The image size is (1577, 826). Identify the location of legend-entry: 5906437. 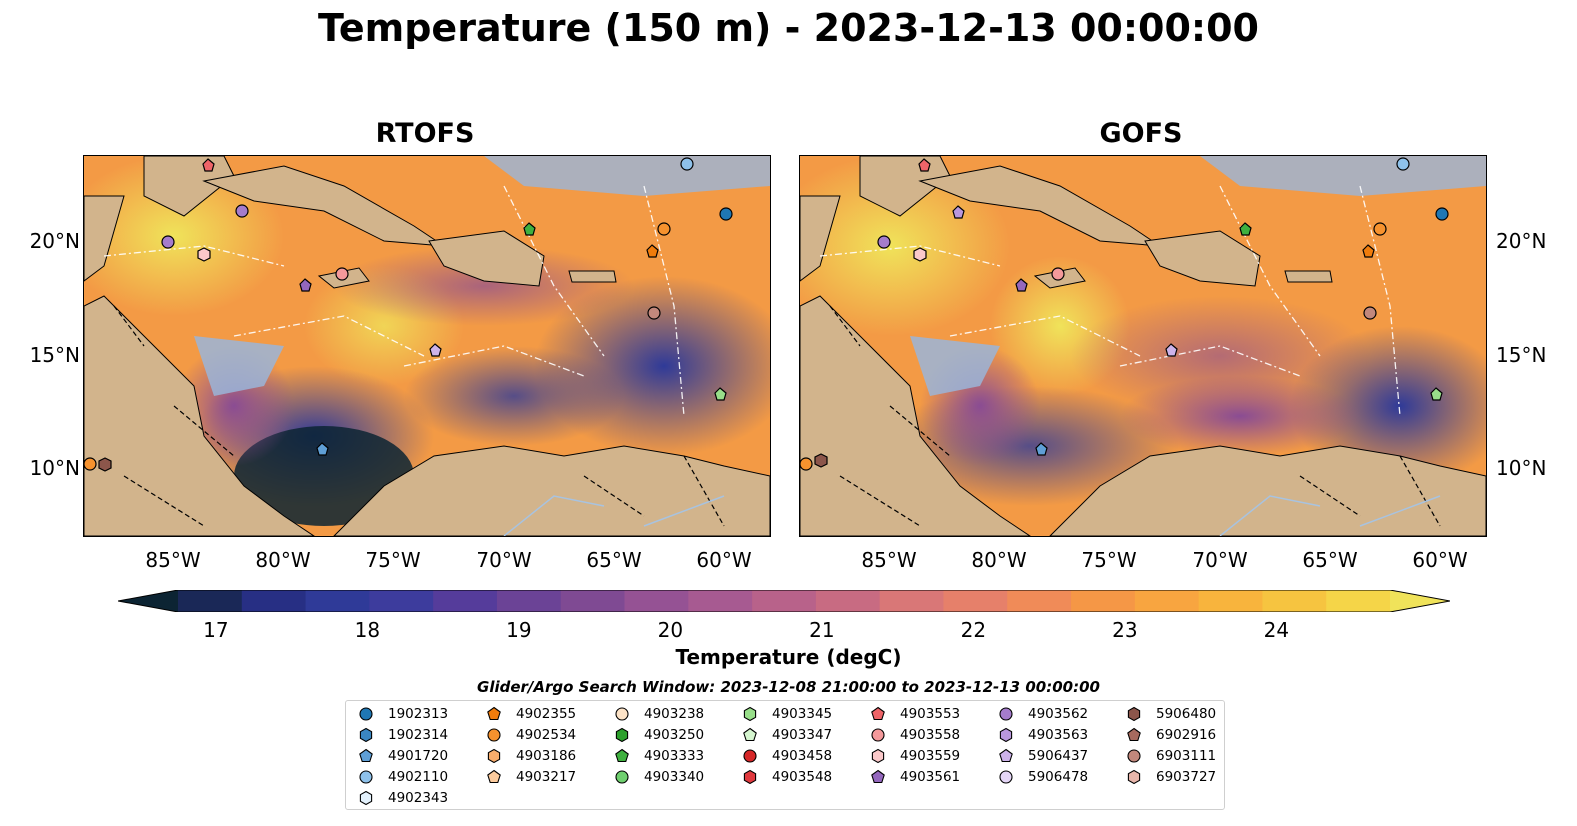
(1043, 756).